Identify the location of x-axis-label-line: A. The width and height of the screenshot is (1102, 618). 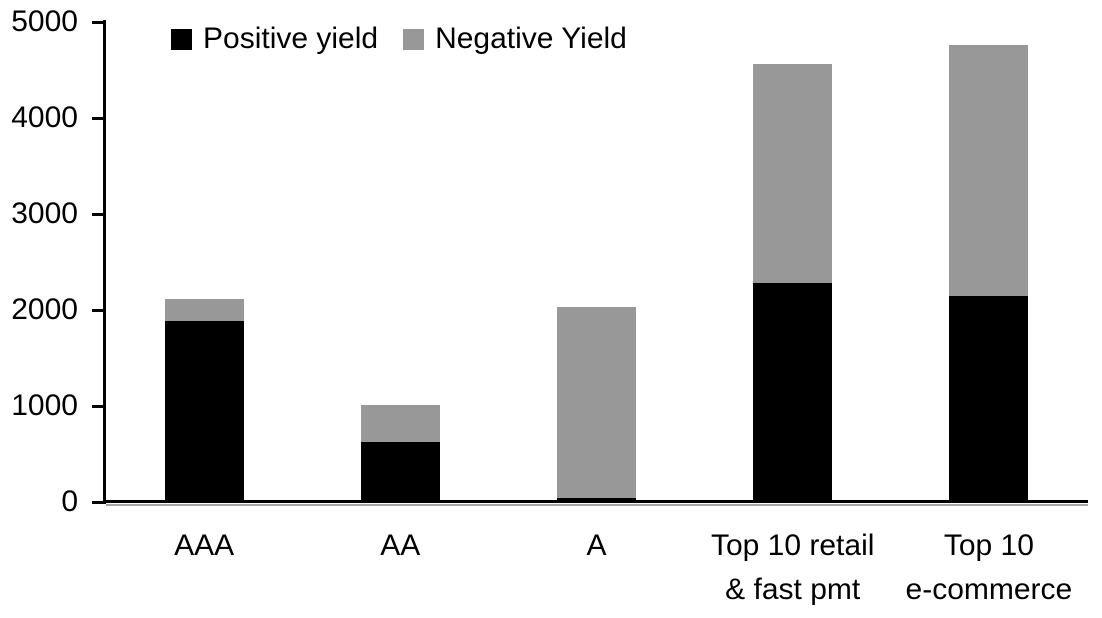
(596, 545).